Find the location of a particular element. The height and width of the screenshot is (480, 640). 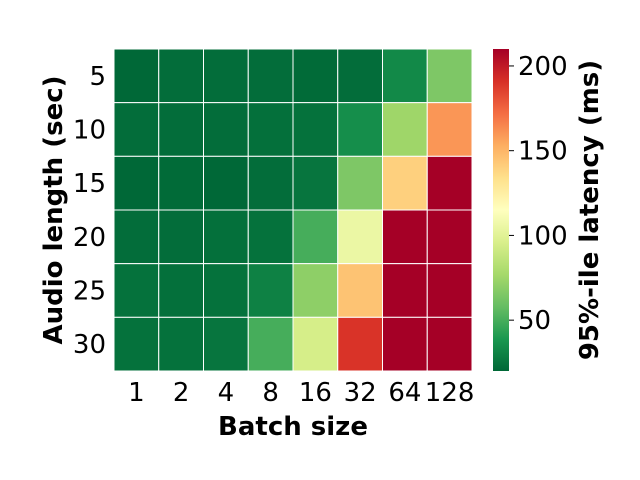

x-axis-label: Batch size is located at coordinates (293, 427).